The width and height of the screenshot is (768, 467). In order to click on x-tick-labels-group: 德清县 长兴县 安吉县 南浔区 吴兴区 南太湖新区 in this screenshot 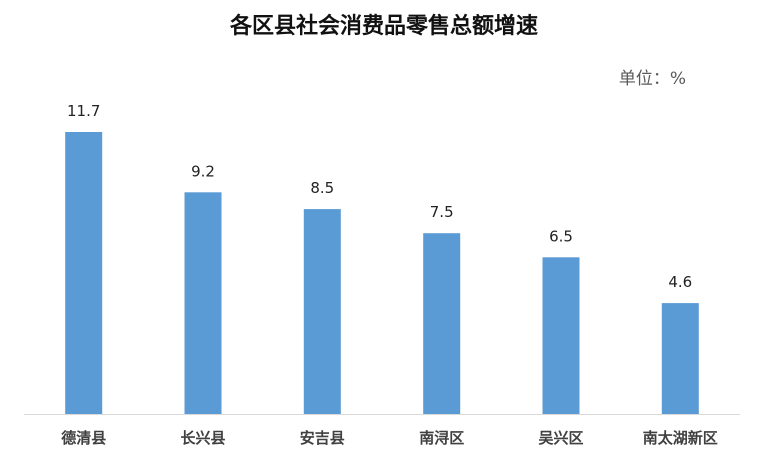, I will do `click(389, 438)`.